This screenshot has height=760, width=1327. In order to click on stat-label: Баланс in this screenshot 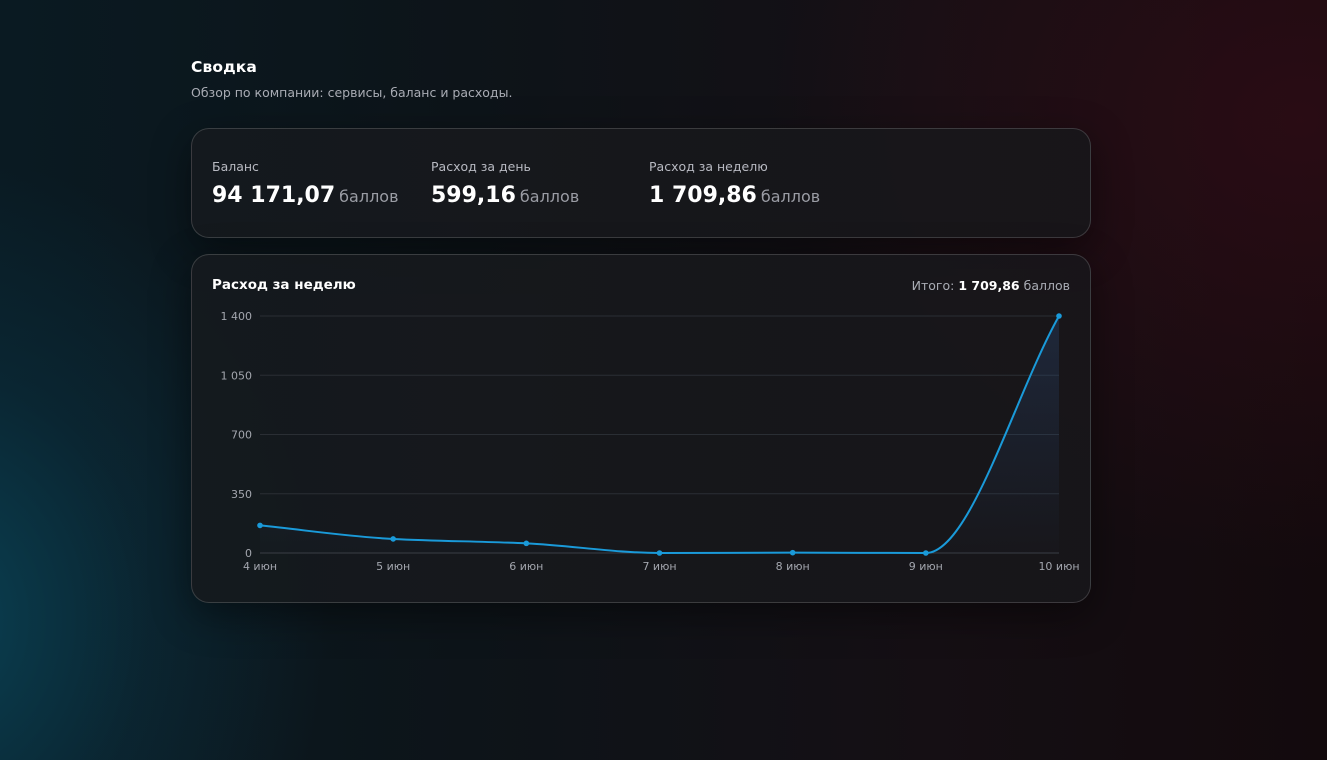, I will do `click(235, 166)`.